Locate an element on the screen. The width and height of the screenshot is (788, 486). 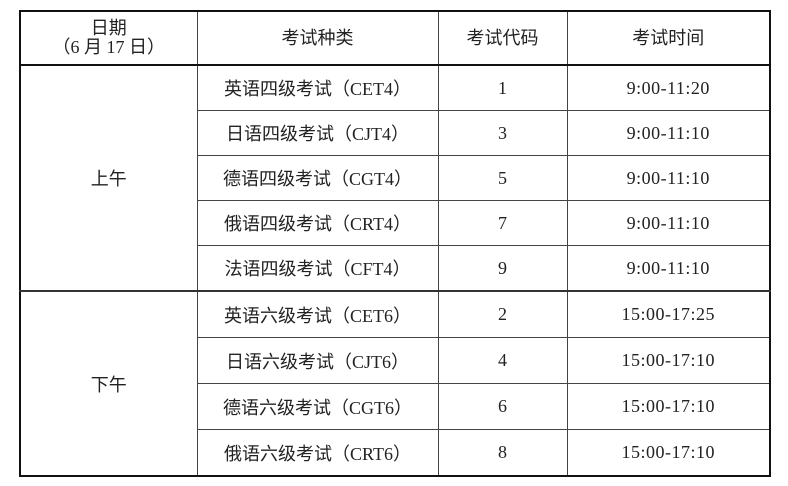
header-exam-time: 考试时间 is located at coordinates (668, 38).